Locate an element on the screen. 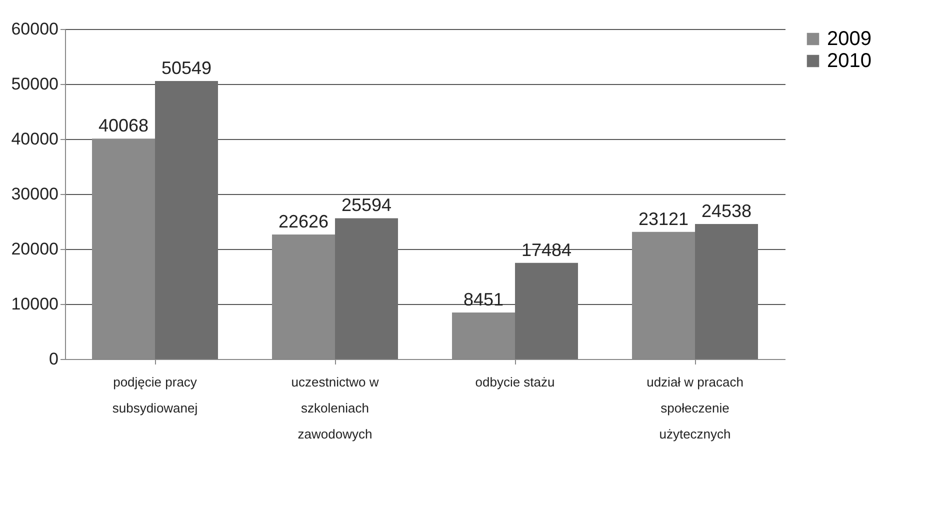 Image resolution: width=932 pixels, height=512 pixels. x-tick-label: podjęcie pracy subsydiowanej is located at coordinates (155, 395).